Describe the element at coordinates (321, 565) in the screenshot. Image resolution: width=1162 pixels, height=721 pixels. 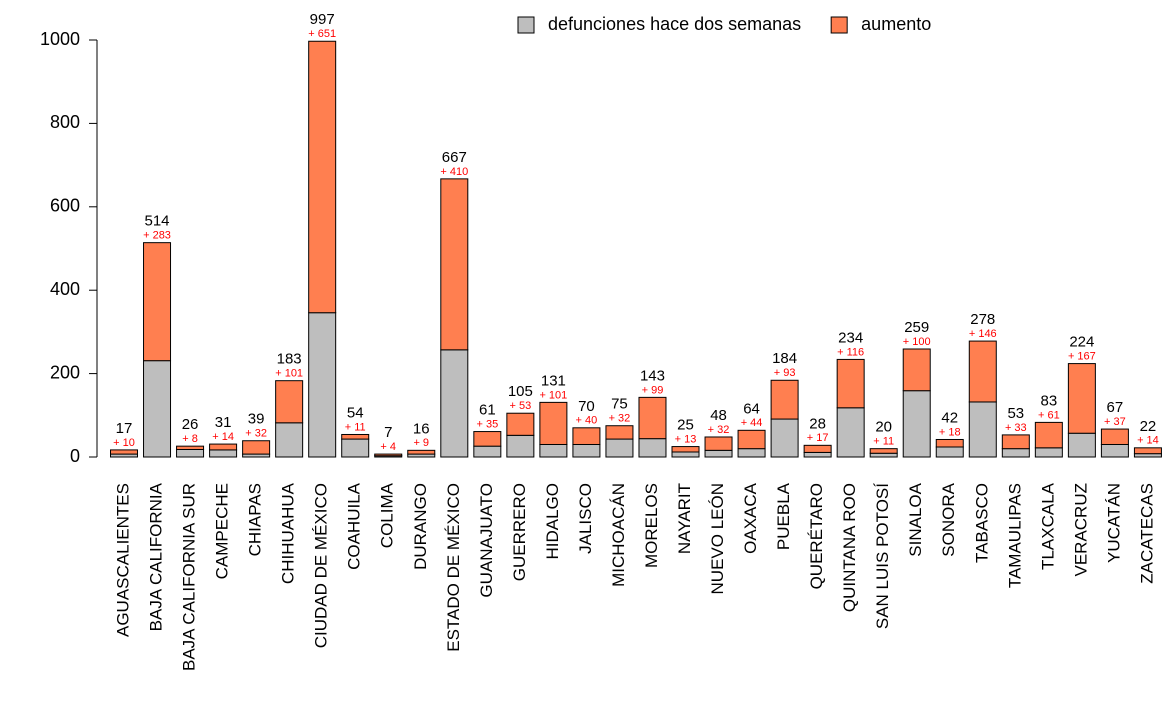
I see `x-tick-label: CIUDAD DE MÉXICO` at that location.